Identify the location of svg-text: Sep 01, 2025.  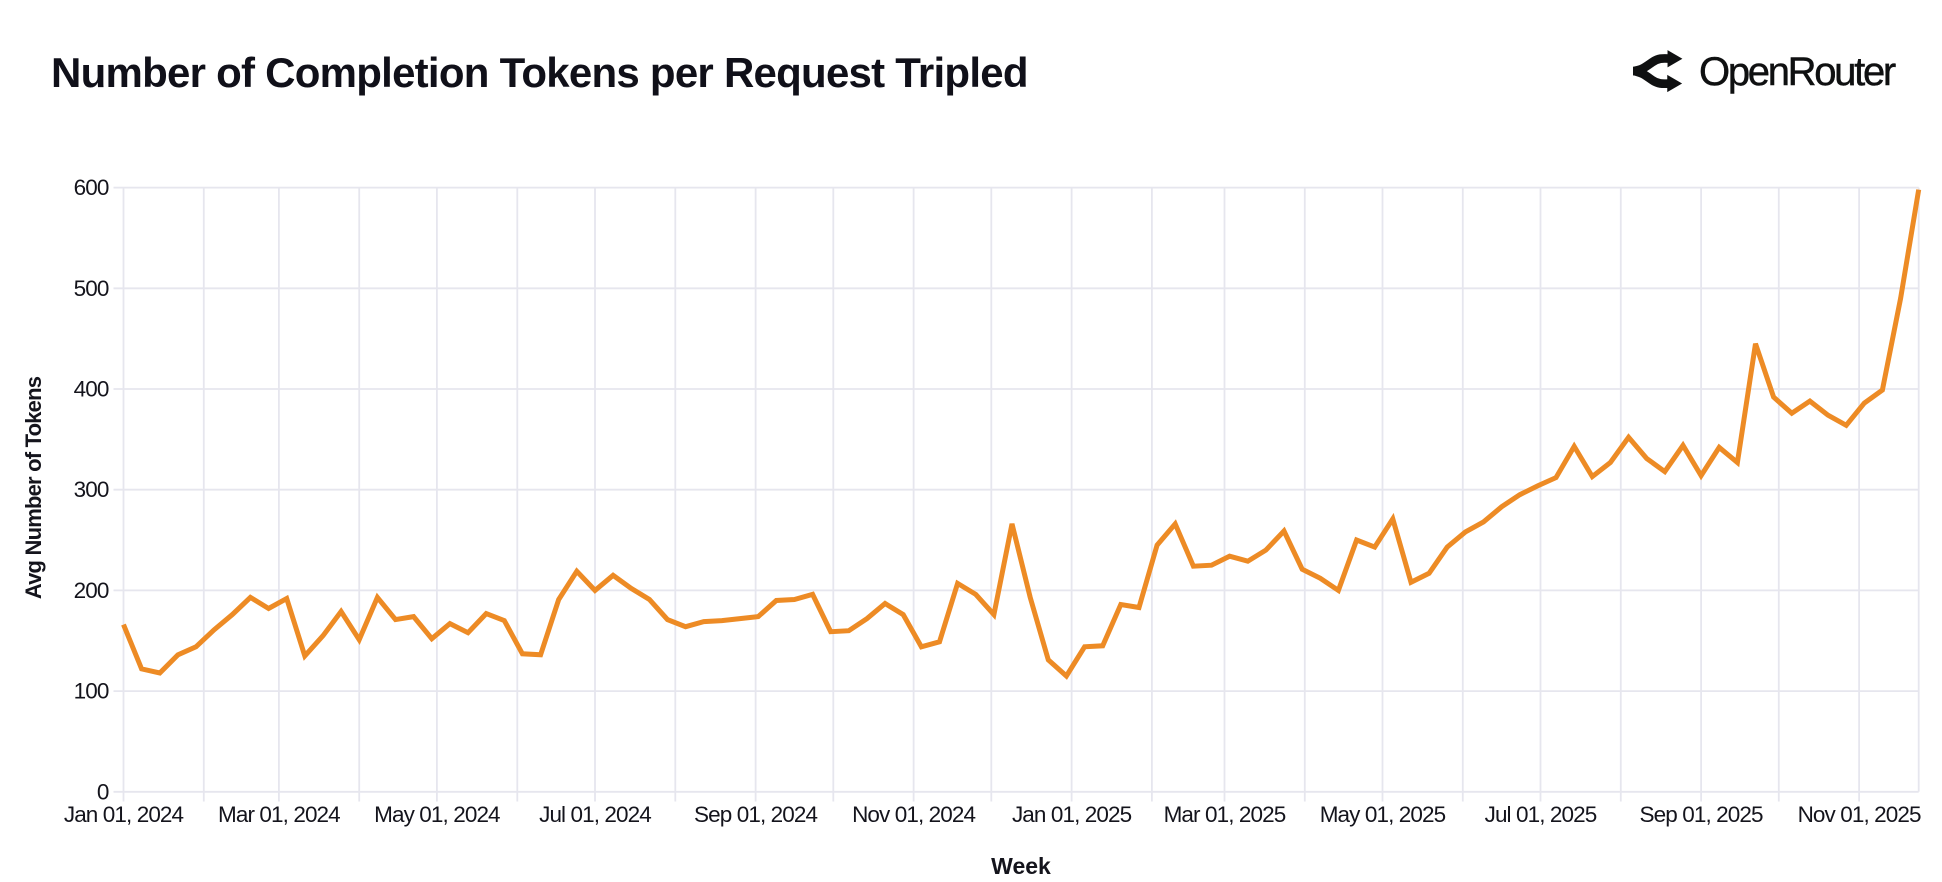
(1701, 814).